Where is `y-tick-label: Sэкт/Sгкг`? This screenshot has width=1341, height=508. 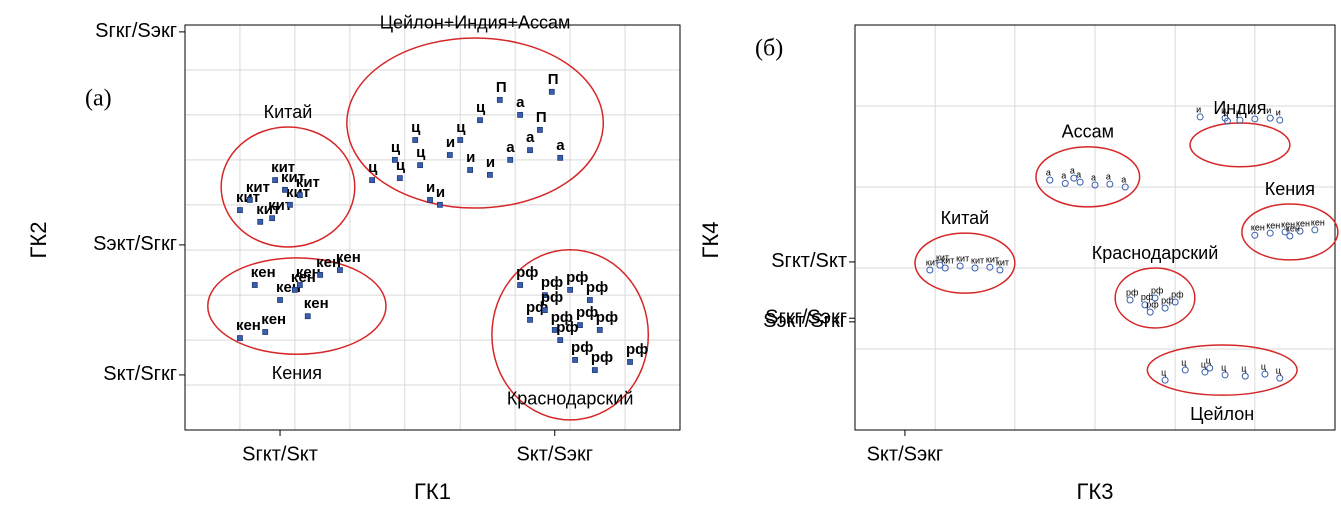 y-tick-label: Sэкт/Sгкг is located at coordinates (135, 244).